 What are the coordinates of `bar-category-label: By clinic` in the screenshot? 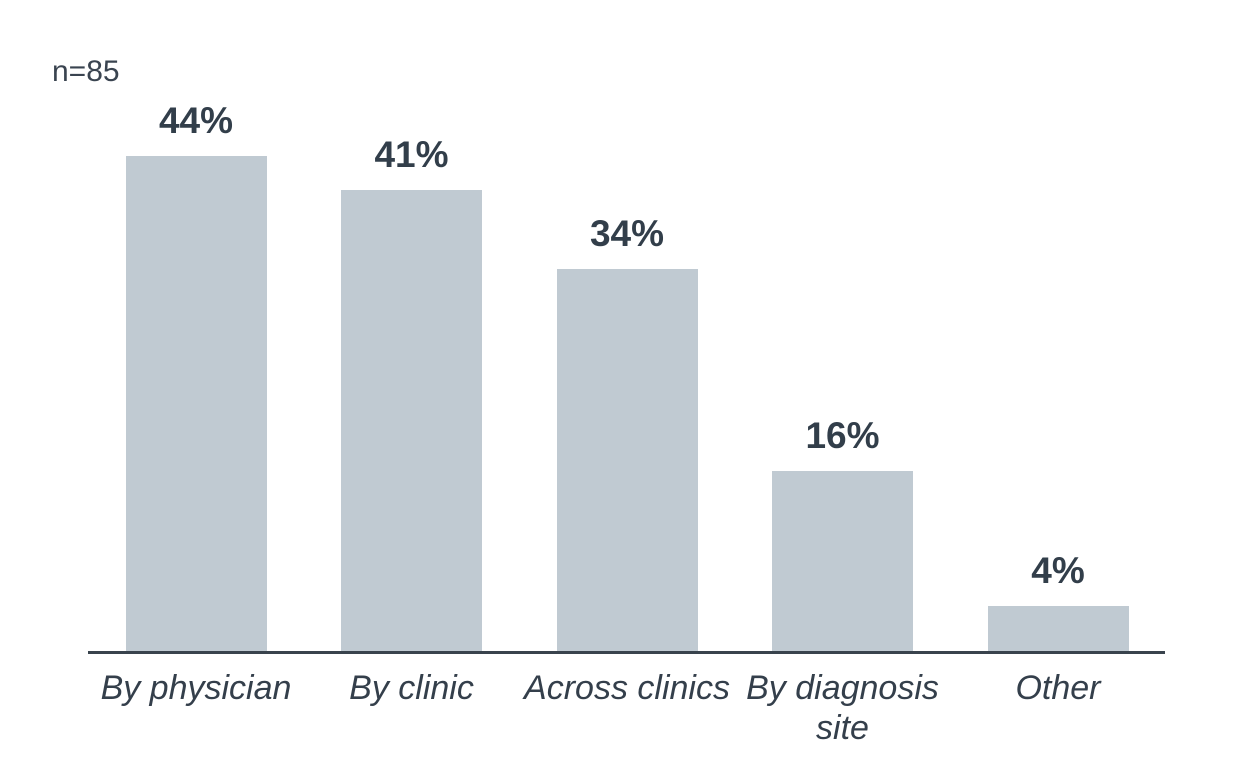 It's located at (411, 688).